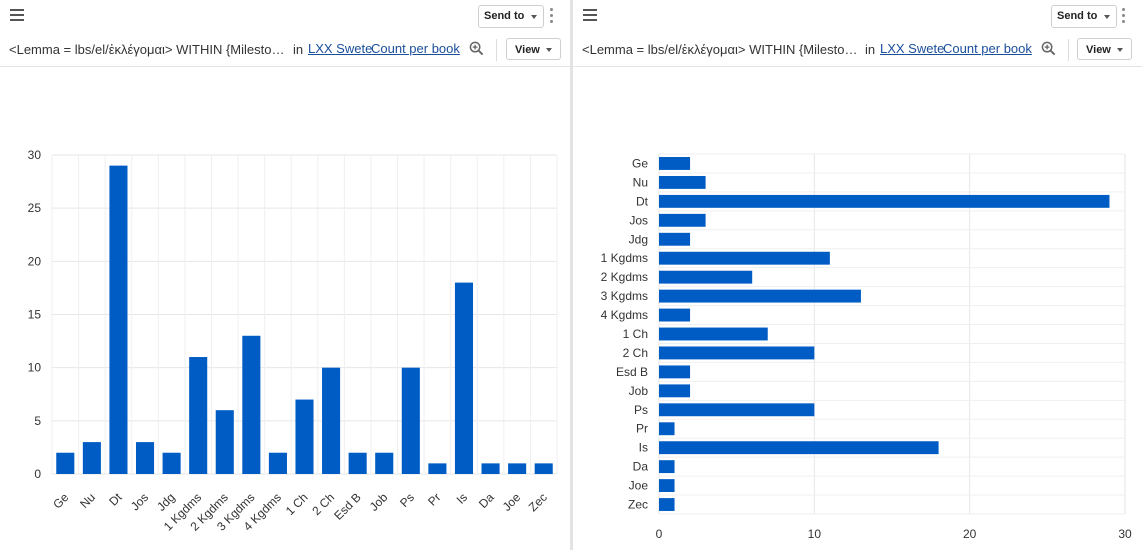 This screenshot has height=550, width=1142. I want to click on y-tick-label: 15, so click(35, 315).